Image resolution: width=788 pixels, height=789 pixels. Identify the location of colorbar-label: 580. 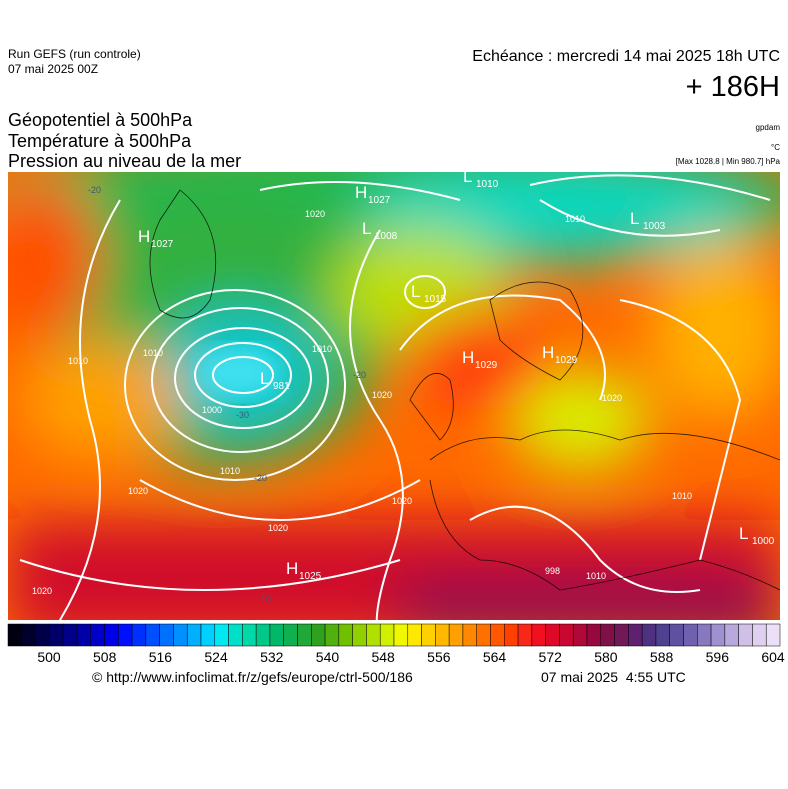
(606, 657).